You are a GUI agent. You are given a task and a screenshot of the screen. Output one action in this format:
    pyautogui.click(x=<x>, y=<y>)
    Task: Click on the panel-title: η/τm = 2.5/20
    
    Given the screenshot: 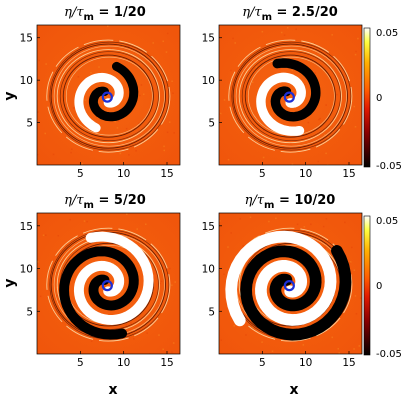 What is the action you would take?
    pyautogui.click(x=290, y=14)
    